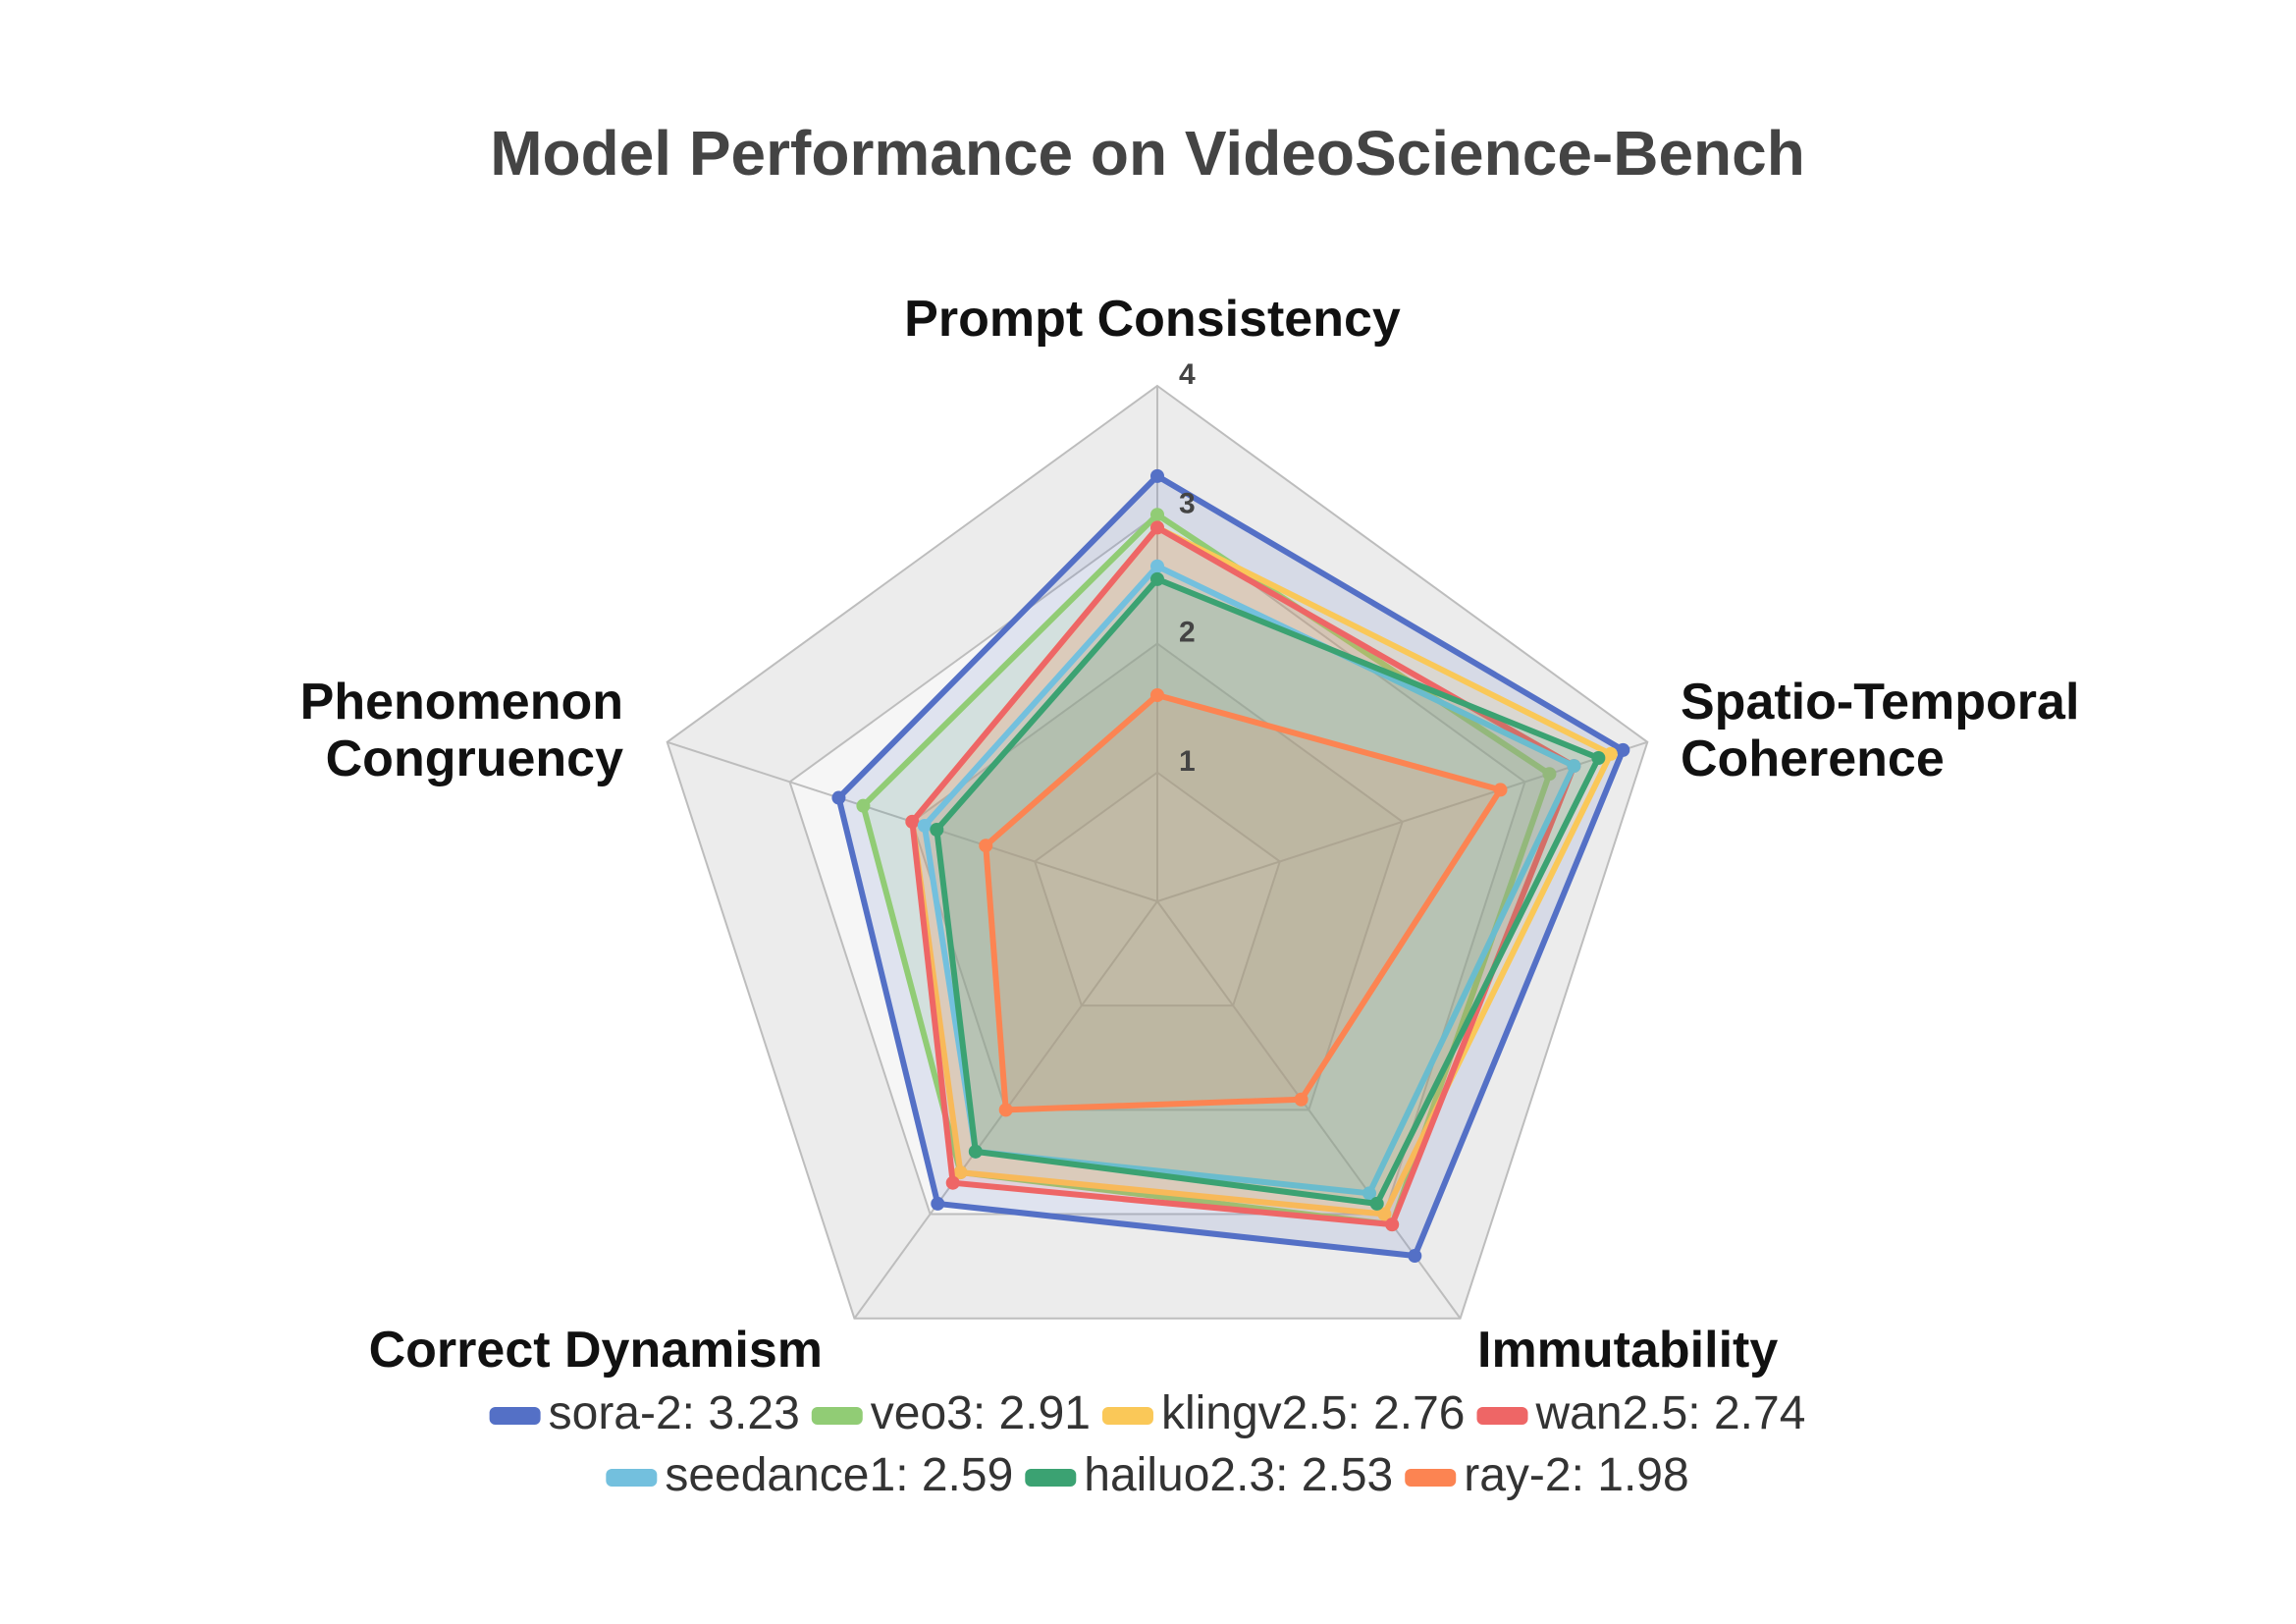 This screenshot has width=2296, height=1624. I want to click on series-area-veo3, so click(1206, 870).